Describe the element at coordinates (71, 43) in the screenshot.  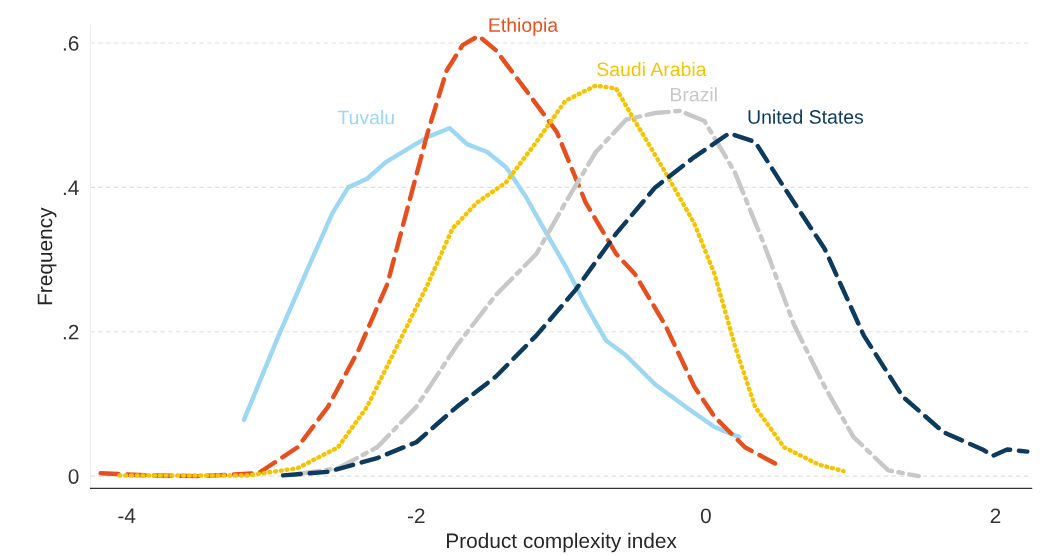
I see `y-tick-label: .6` at that location.